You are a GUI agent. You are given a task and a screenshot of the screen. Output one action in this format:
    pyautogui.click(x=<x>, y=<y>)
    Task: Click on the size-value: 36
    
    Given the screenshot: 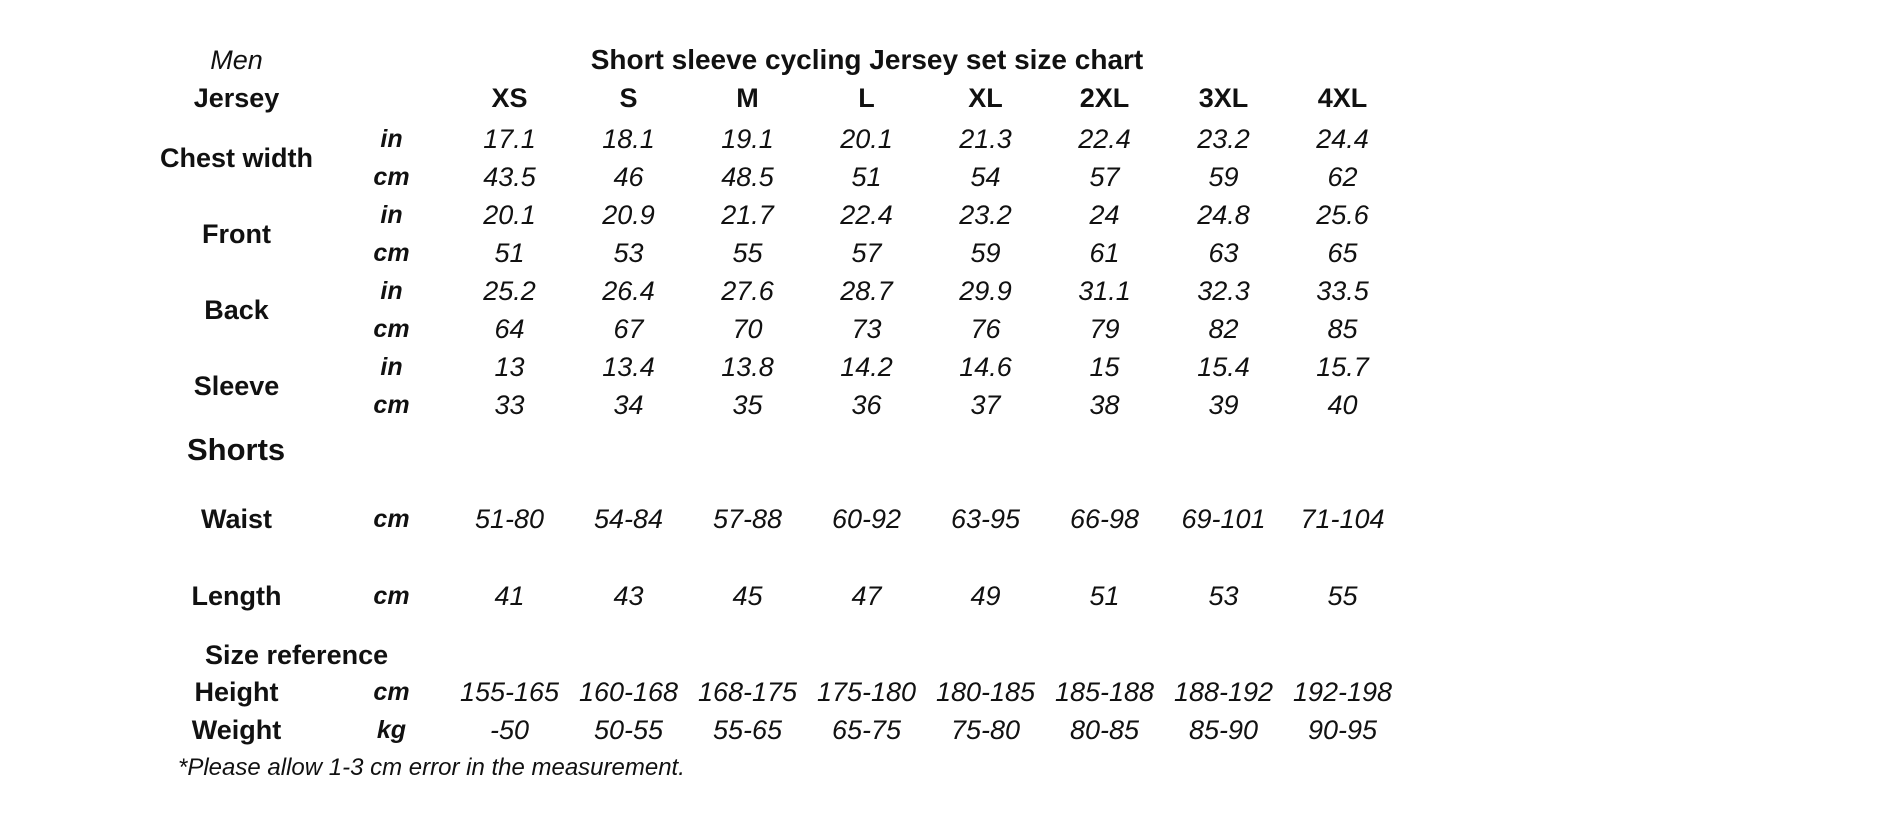 What is the action you would take?
    pyautogui.click(x=866, y=404)
    